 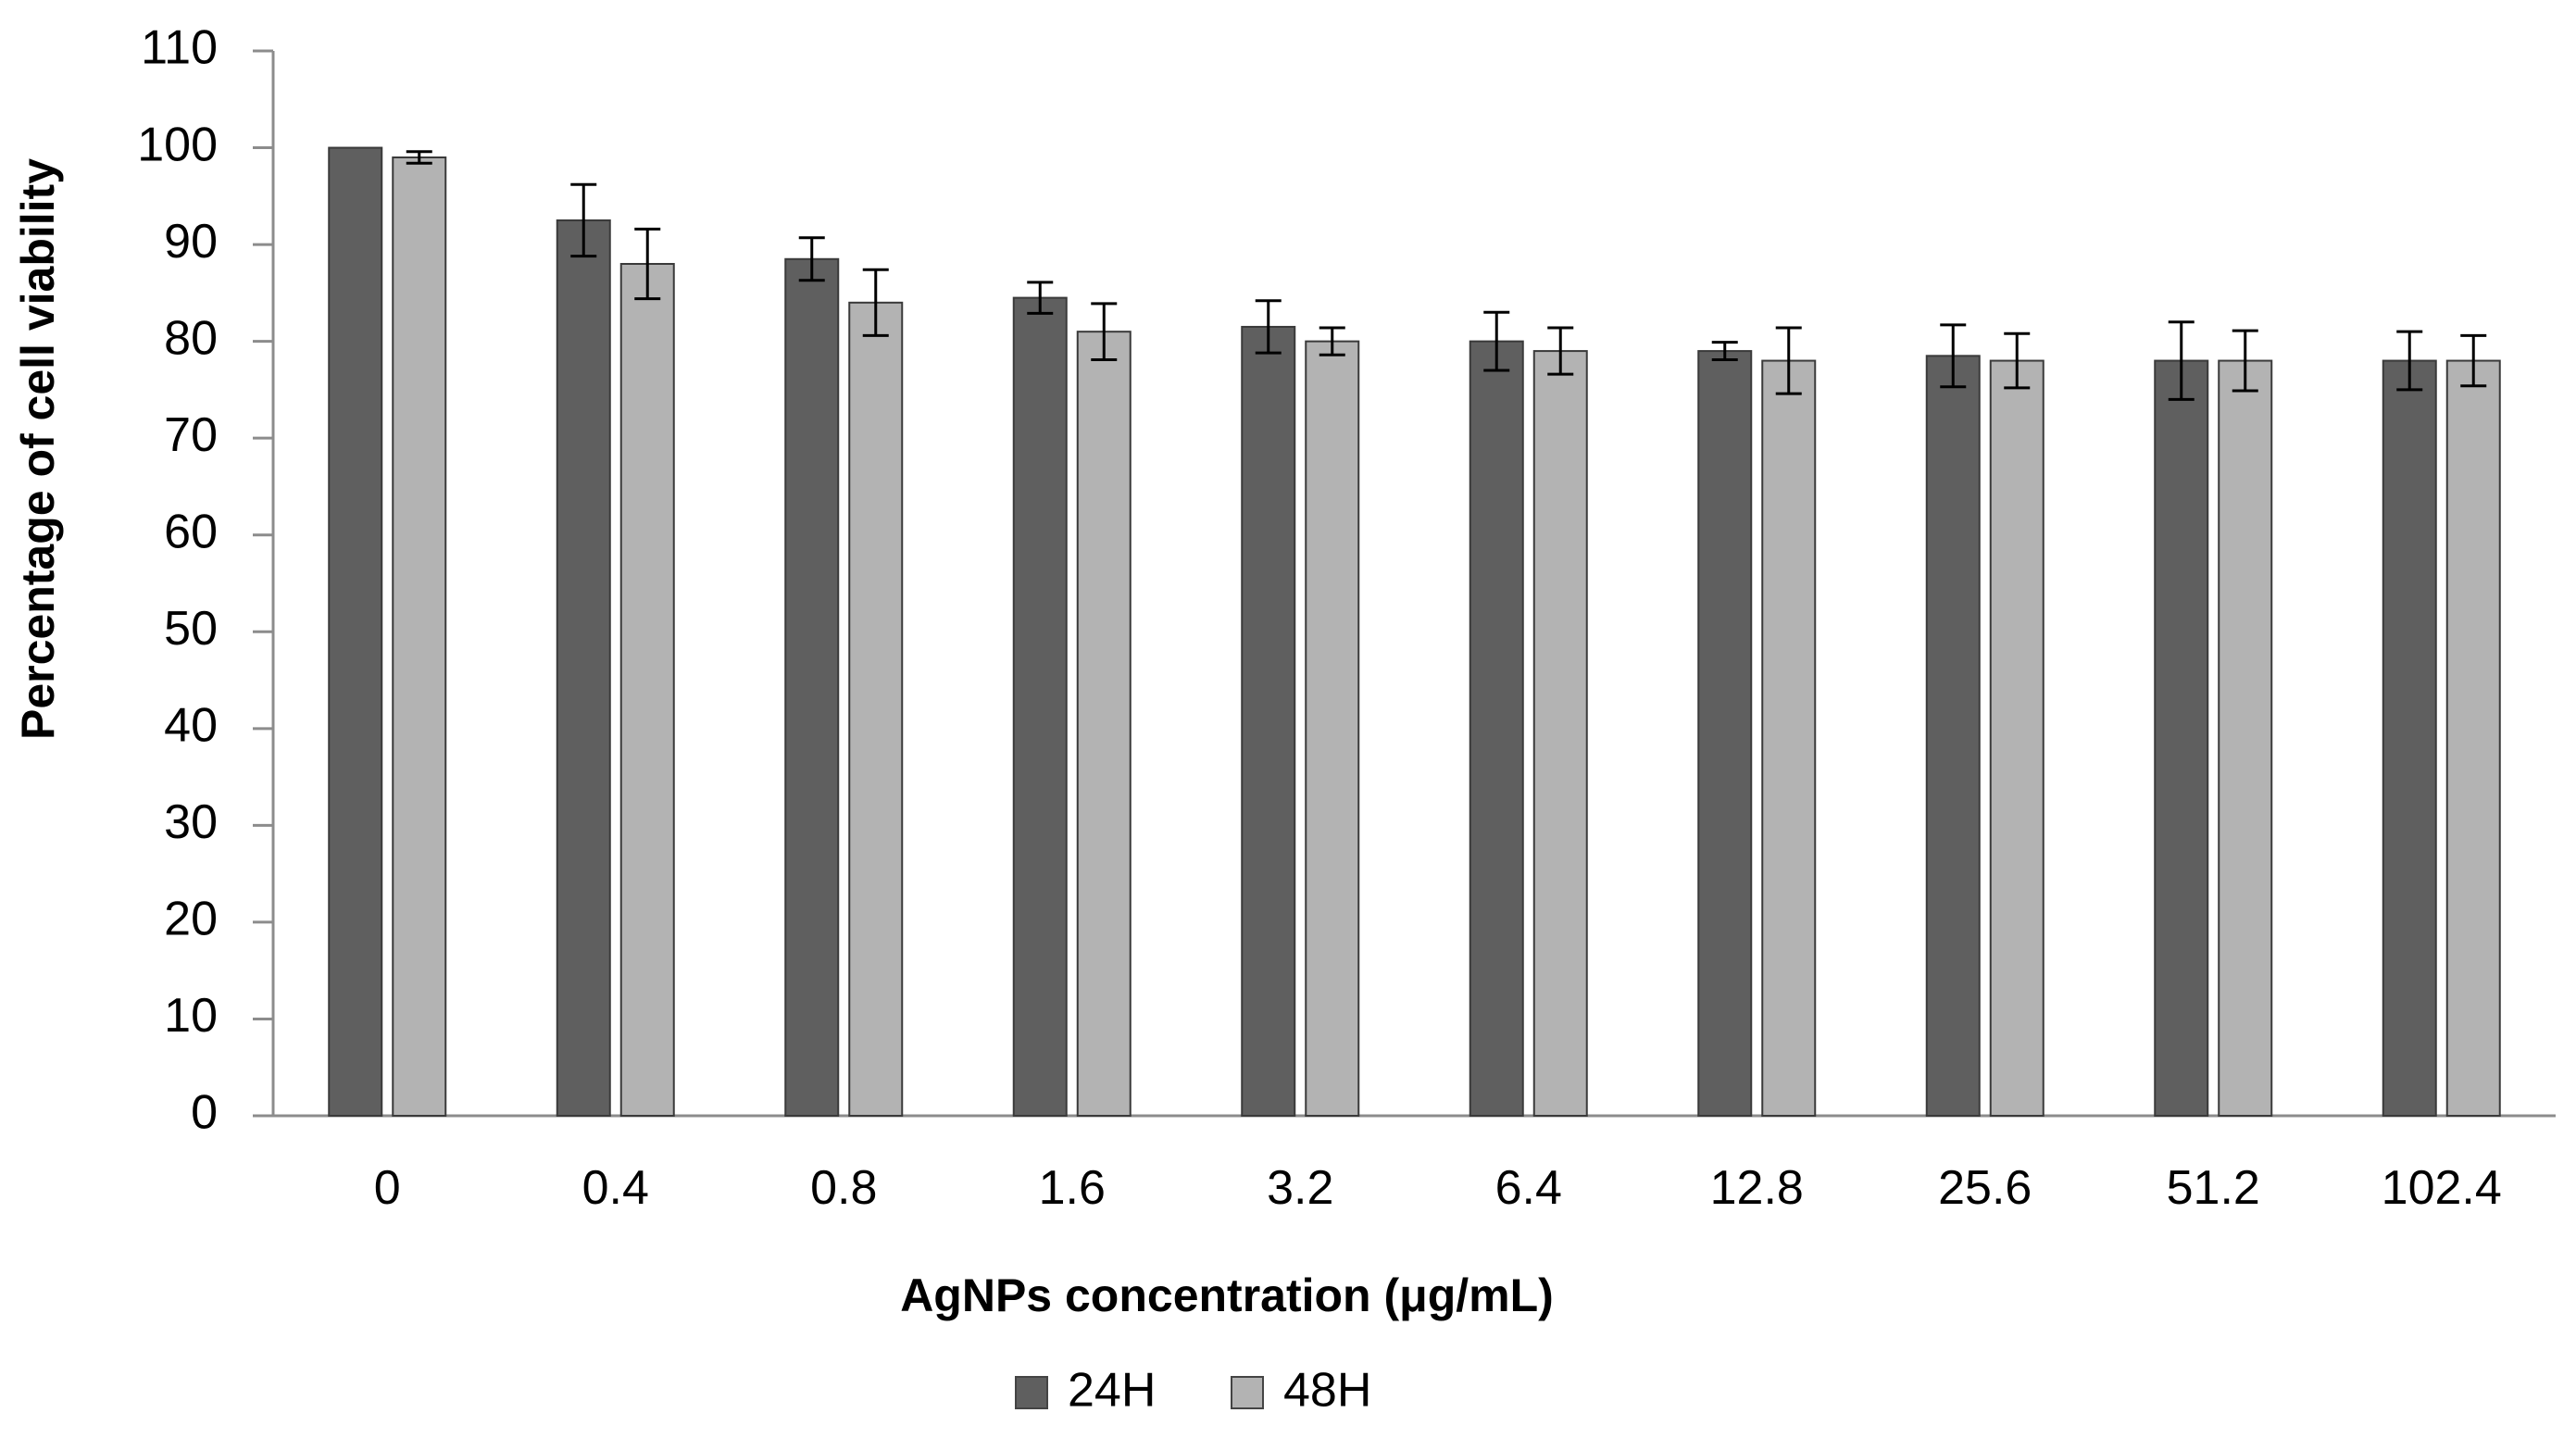 What do you see at coordinates (1112, 1391) in the screenshot?
I see `legend-label-24h: 24H` at bounding box center [1112, 1391].